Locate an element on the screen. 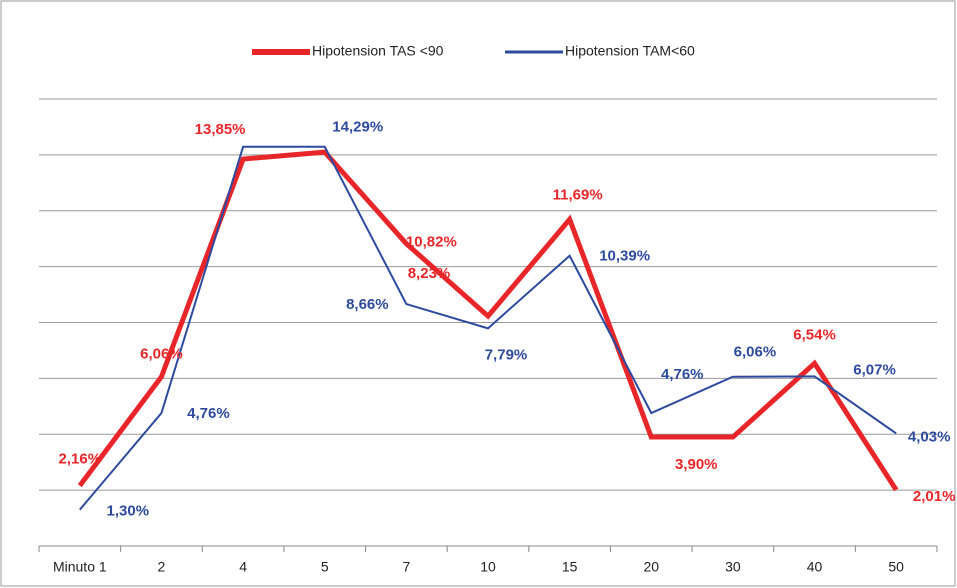 Image resolution: width=957 pixels, height=588 pixels. x-tick-label: 50 is located at coordinates (896, 567).